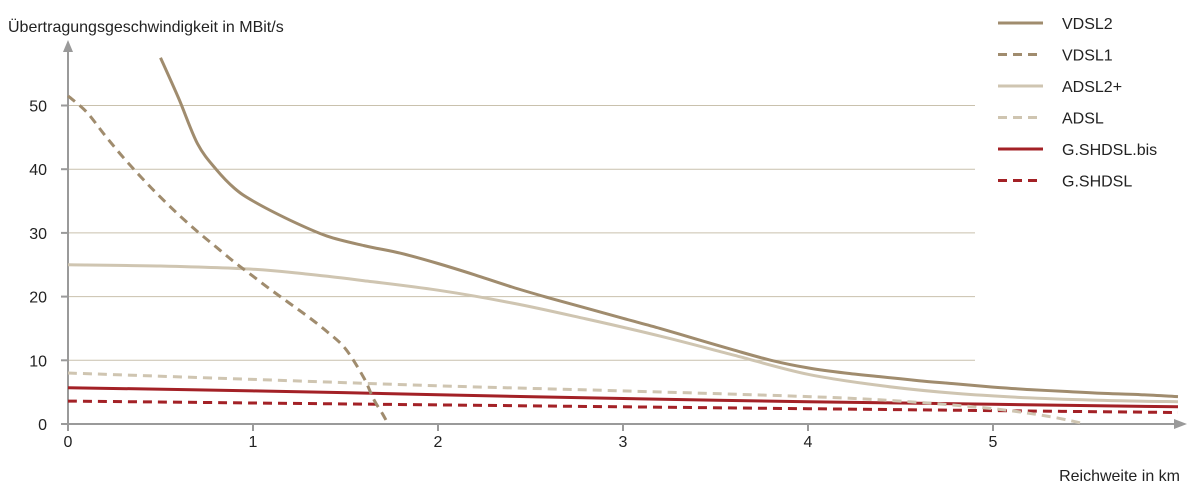 The image size is (1190, 495). What do you see at coordinates (1109, 150) in the screenshot?
I see `legend-label-g-shdsl-bis: G.SHDSL.bis` at bounding box center [1109, 150].